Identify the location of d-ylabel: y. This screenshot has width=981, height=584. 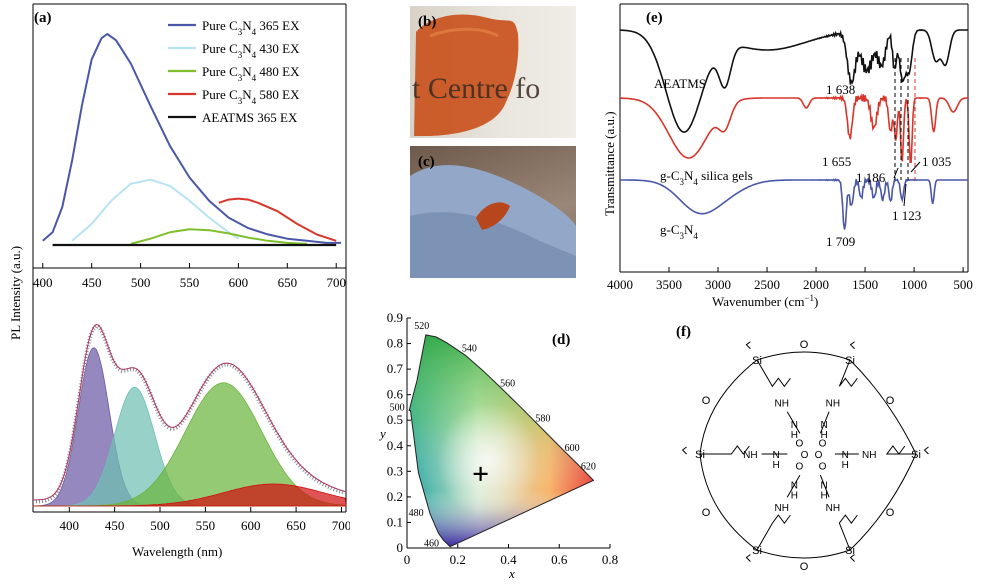
(382, 433).